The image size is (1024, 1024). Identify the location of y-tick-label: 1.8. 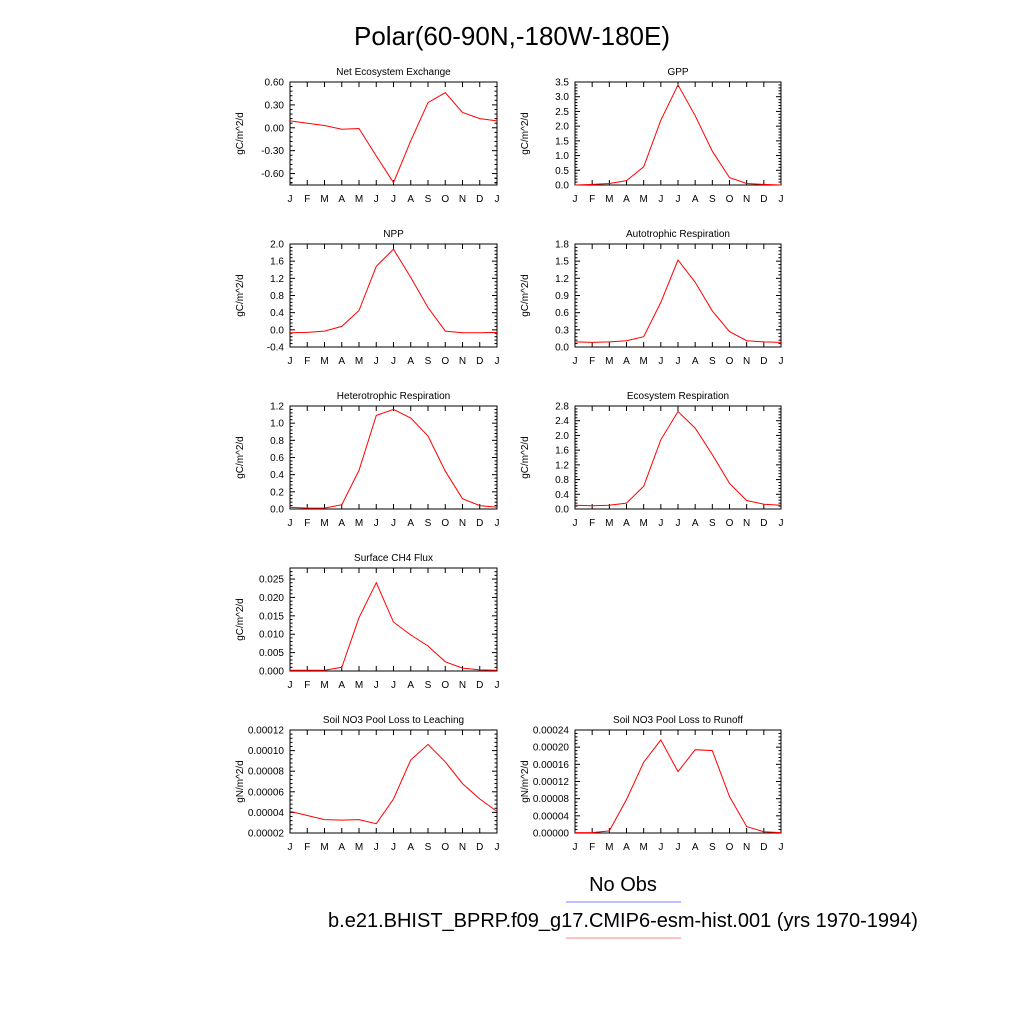
(562, 245).